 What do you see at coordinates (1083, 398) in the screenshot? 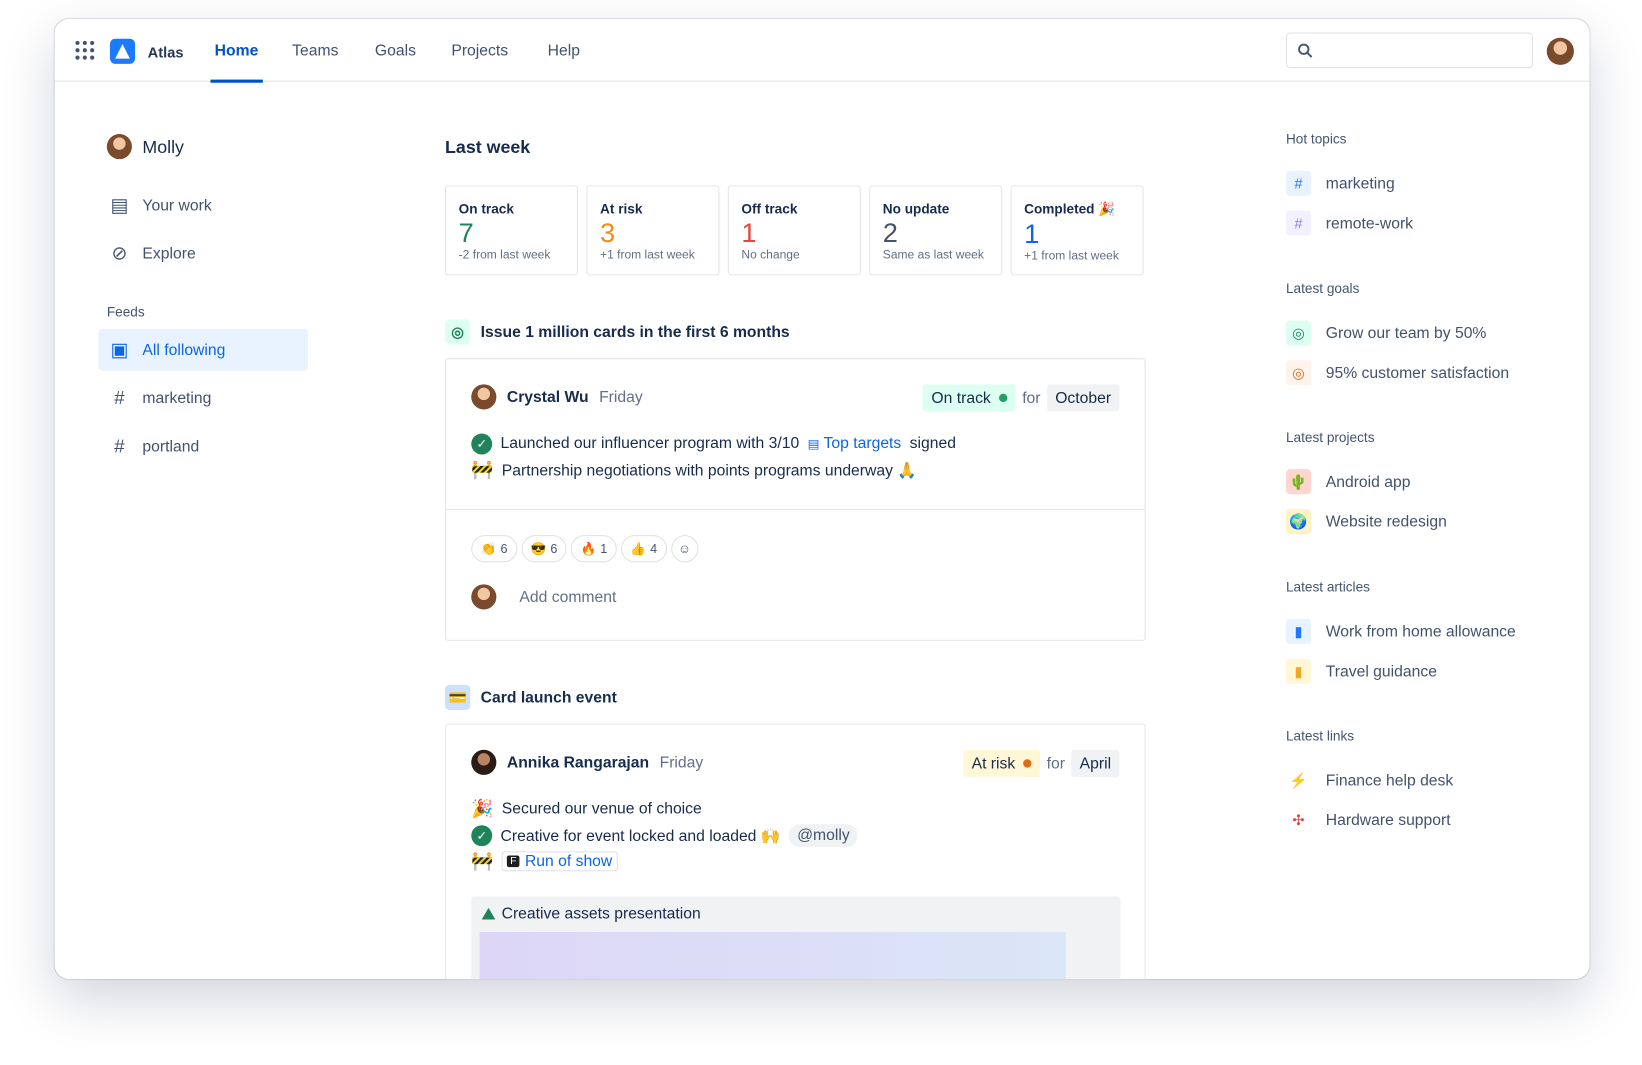
I see `period-badge: October` at bounding box center [1083, 398].